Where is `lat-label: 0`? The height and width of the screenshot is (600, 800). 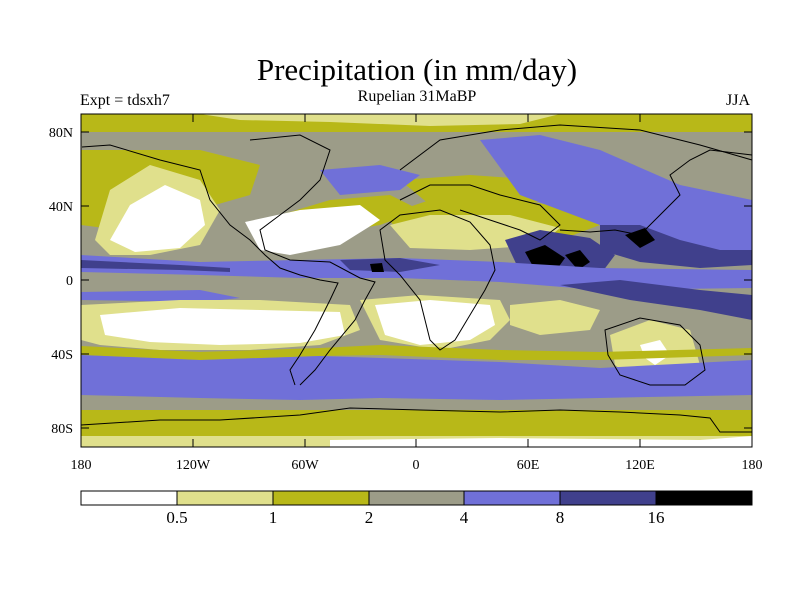
lat-label: 0 is located at coordinates (69, 281).